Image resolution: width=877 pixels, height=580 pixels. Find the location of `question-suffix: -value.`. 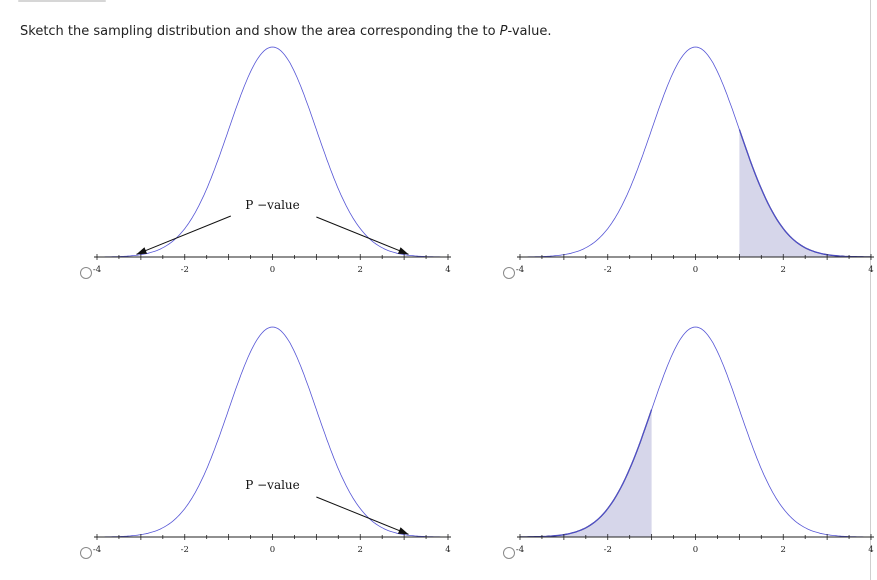

question-suffix: -value. is located at coordinates (529, 31).